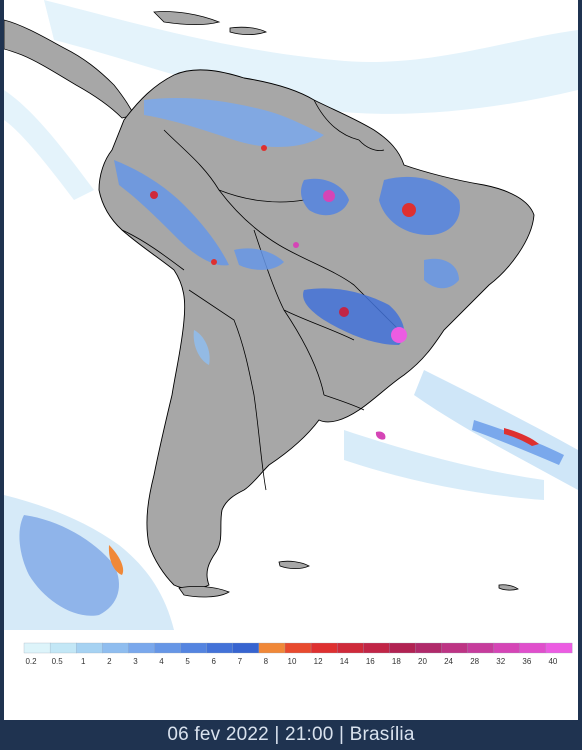  Describe the element at coordinates (344, 402) in the screenshot. I see `border-uruguay` at that location.